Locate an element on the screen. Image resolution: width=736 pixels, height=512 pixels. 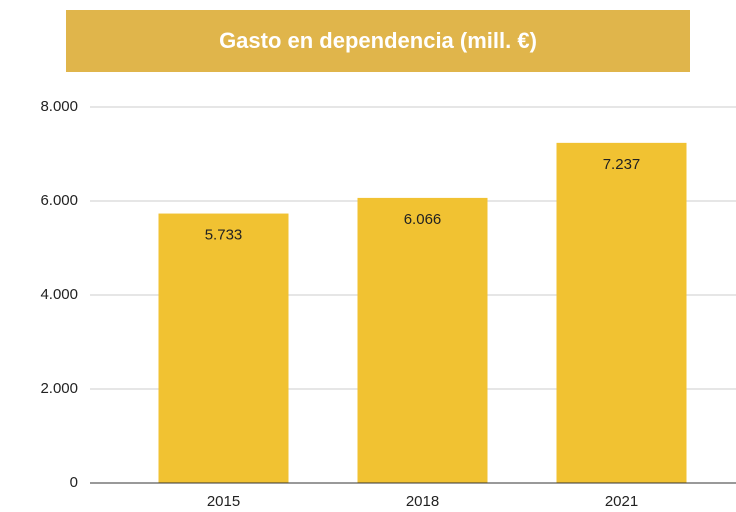
chart-title: Gasto en dependencia (mill. €) is located at coordinates (378, 40).